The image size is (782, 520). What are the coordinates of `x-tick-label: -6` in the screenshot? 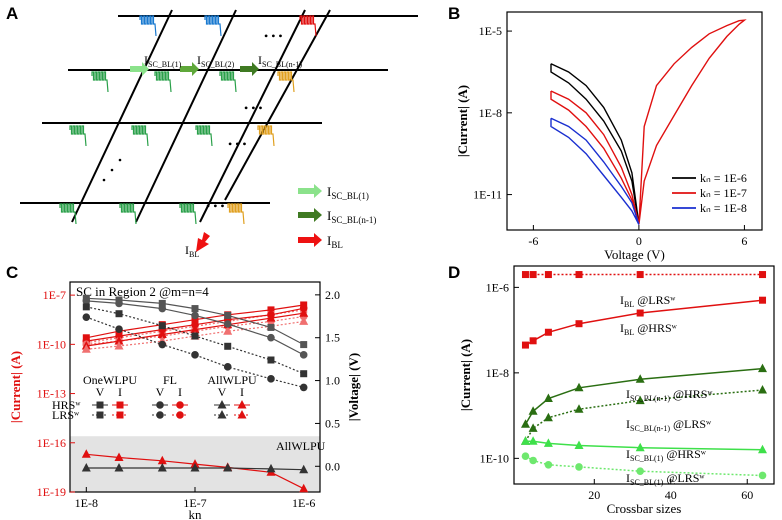 It's located at (533, 241).